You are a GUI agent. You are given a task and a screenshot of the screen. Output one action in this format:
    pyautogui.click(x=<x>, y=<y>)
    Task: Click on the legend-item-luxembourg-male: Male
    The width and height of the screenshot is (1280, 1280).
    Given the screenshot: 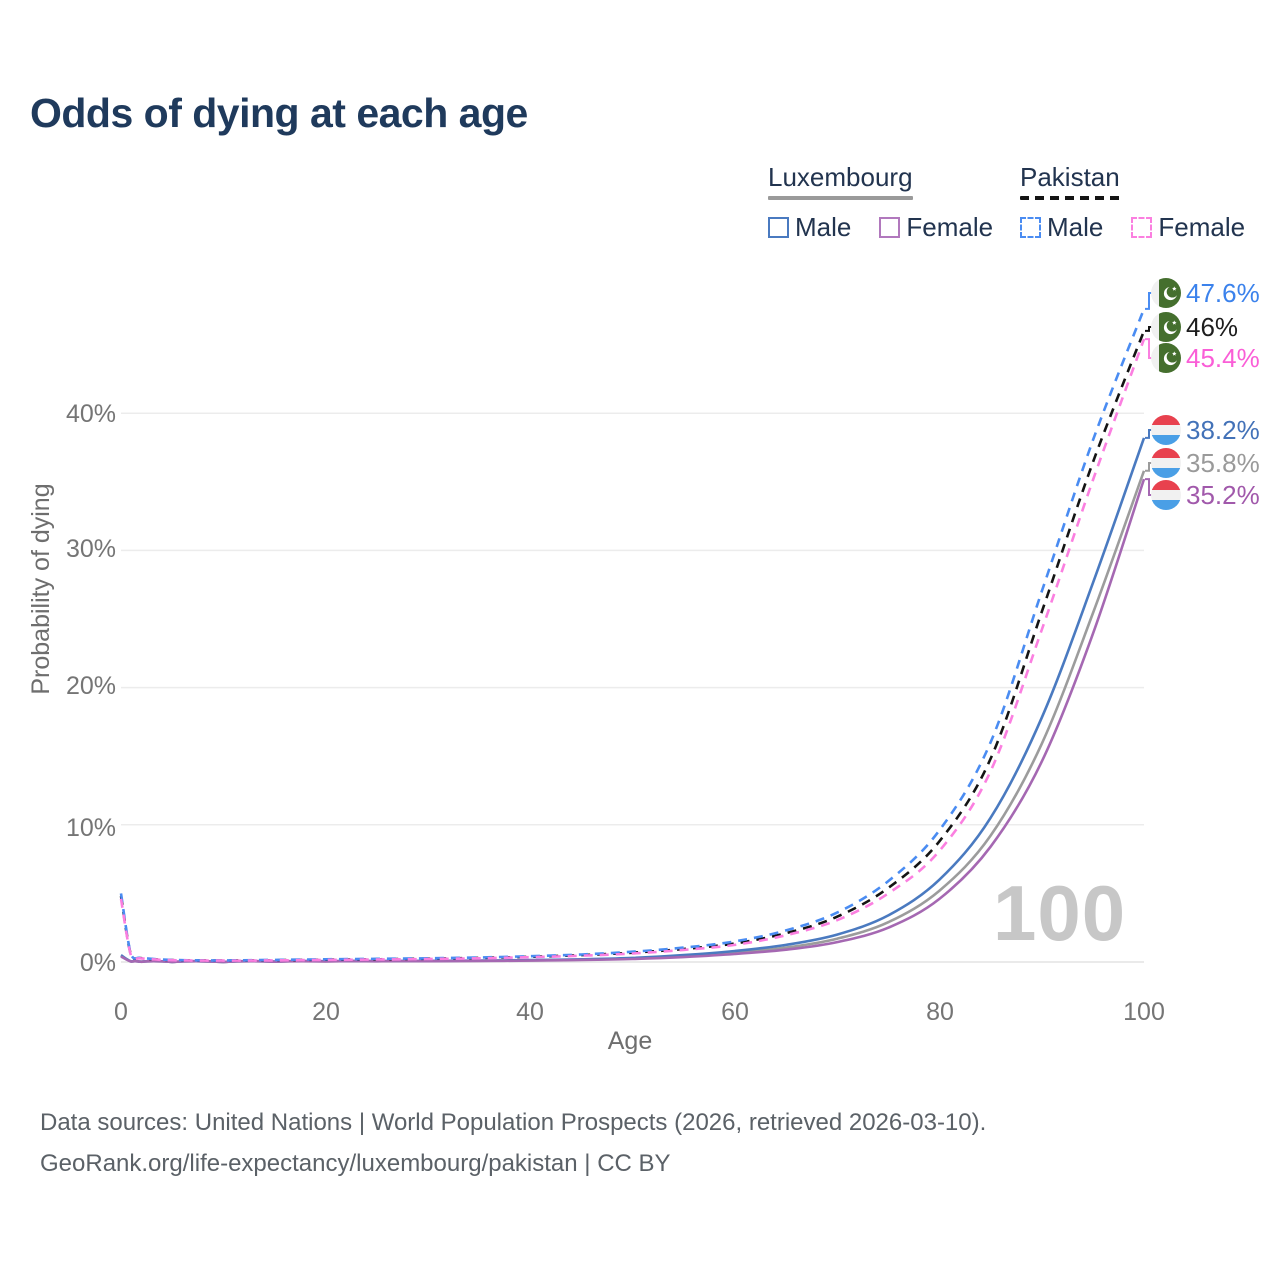 What is the action you would take?
    pyautogui.click(x=809, y=227)
    